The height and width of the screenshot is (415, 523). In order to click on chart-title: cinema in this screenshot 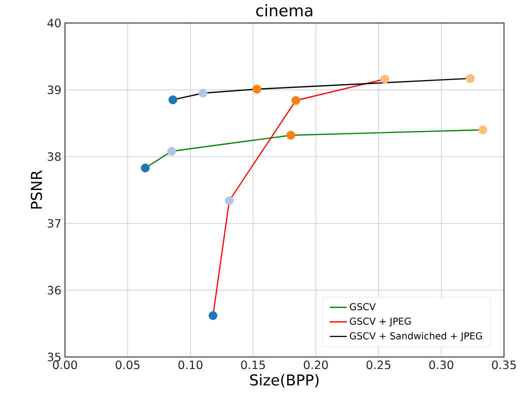, I will do `click(284, 10)`.